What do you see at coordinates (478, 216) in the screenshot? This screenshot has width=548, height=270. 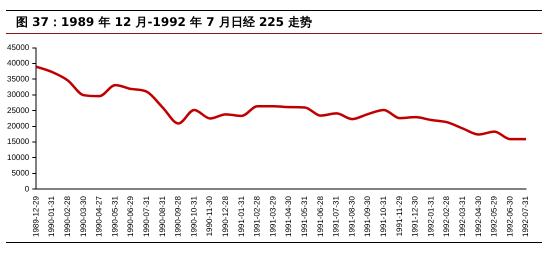 I see `x-tick-label: 1992-04-30` at bounding box center [478, 216].